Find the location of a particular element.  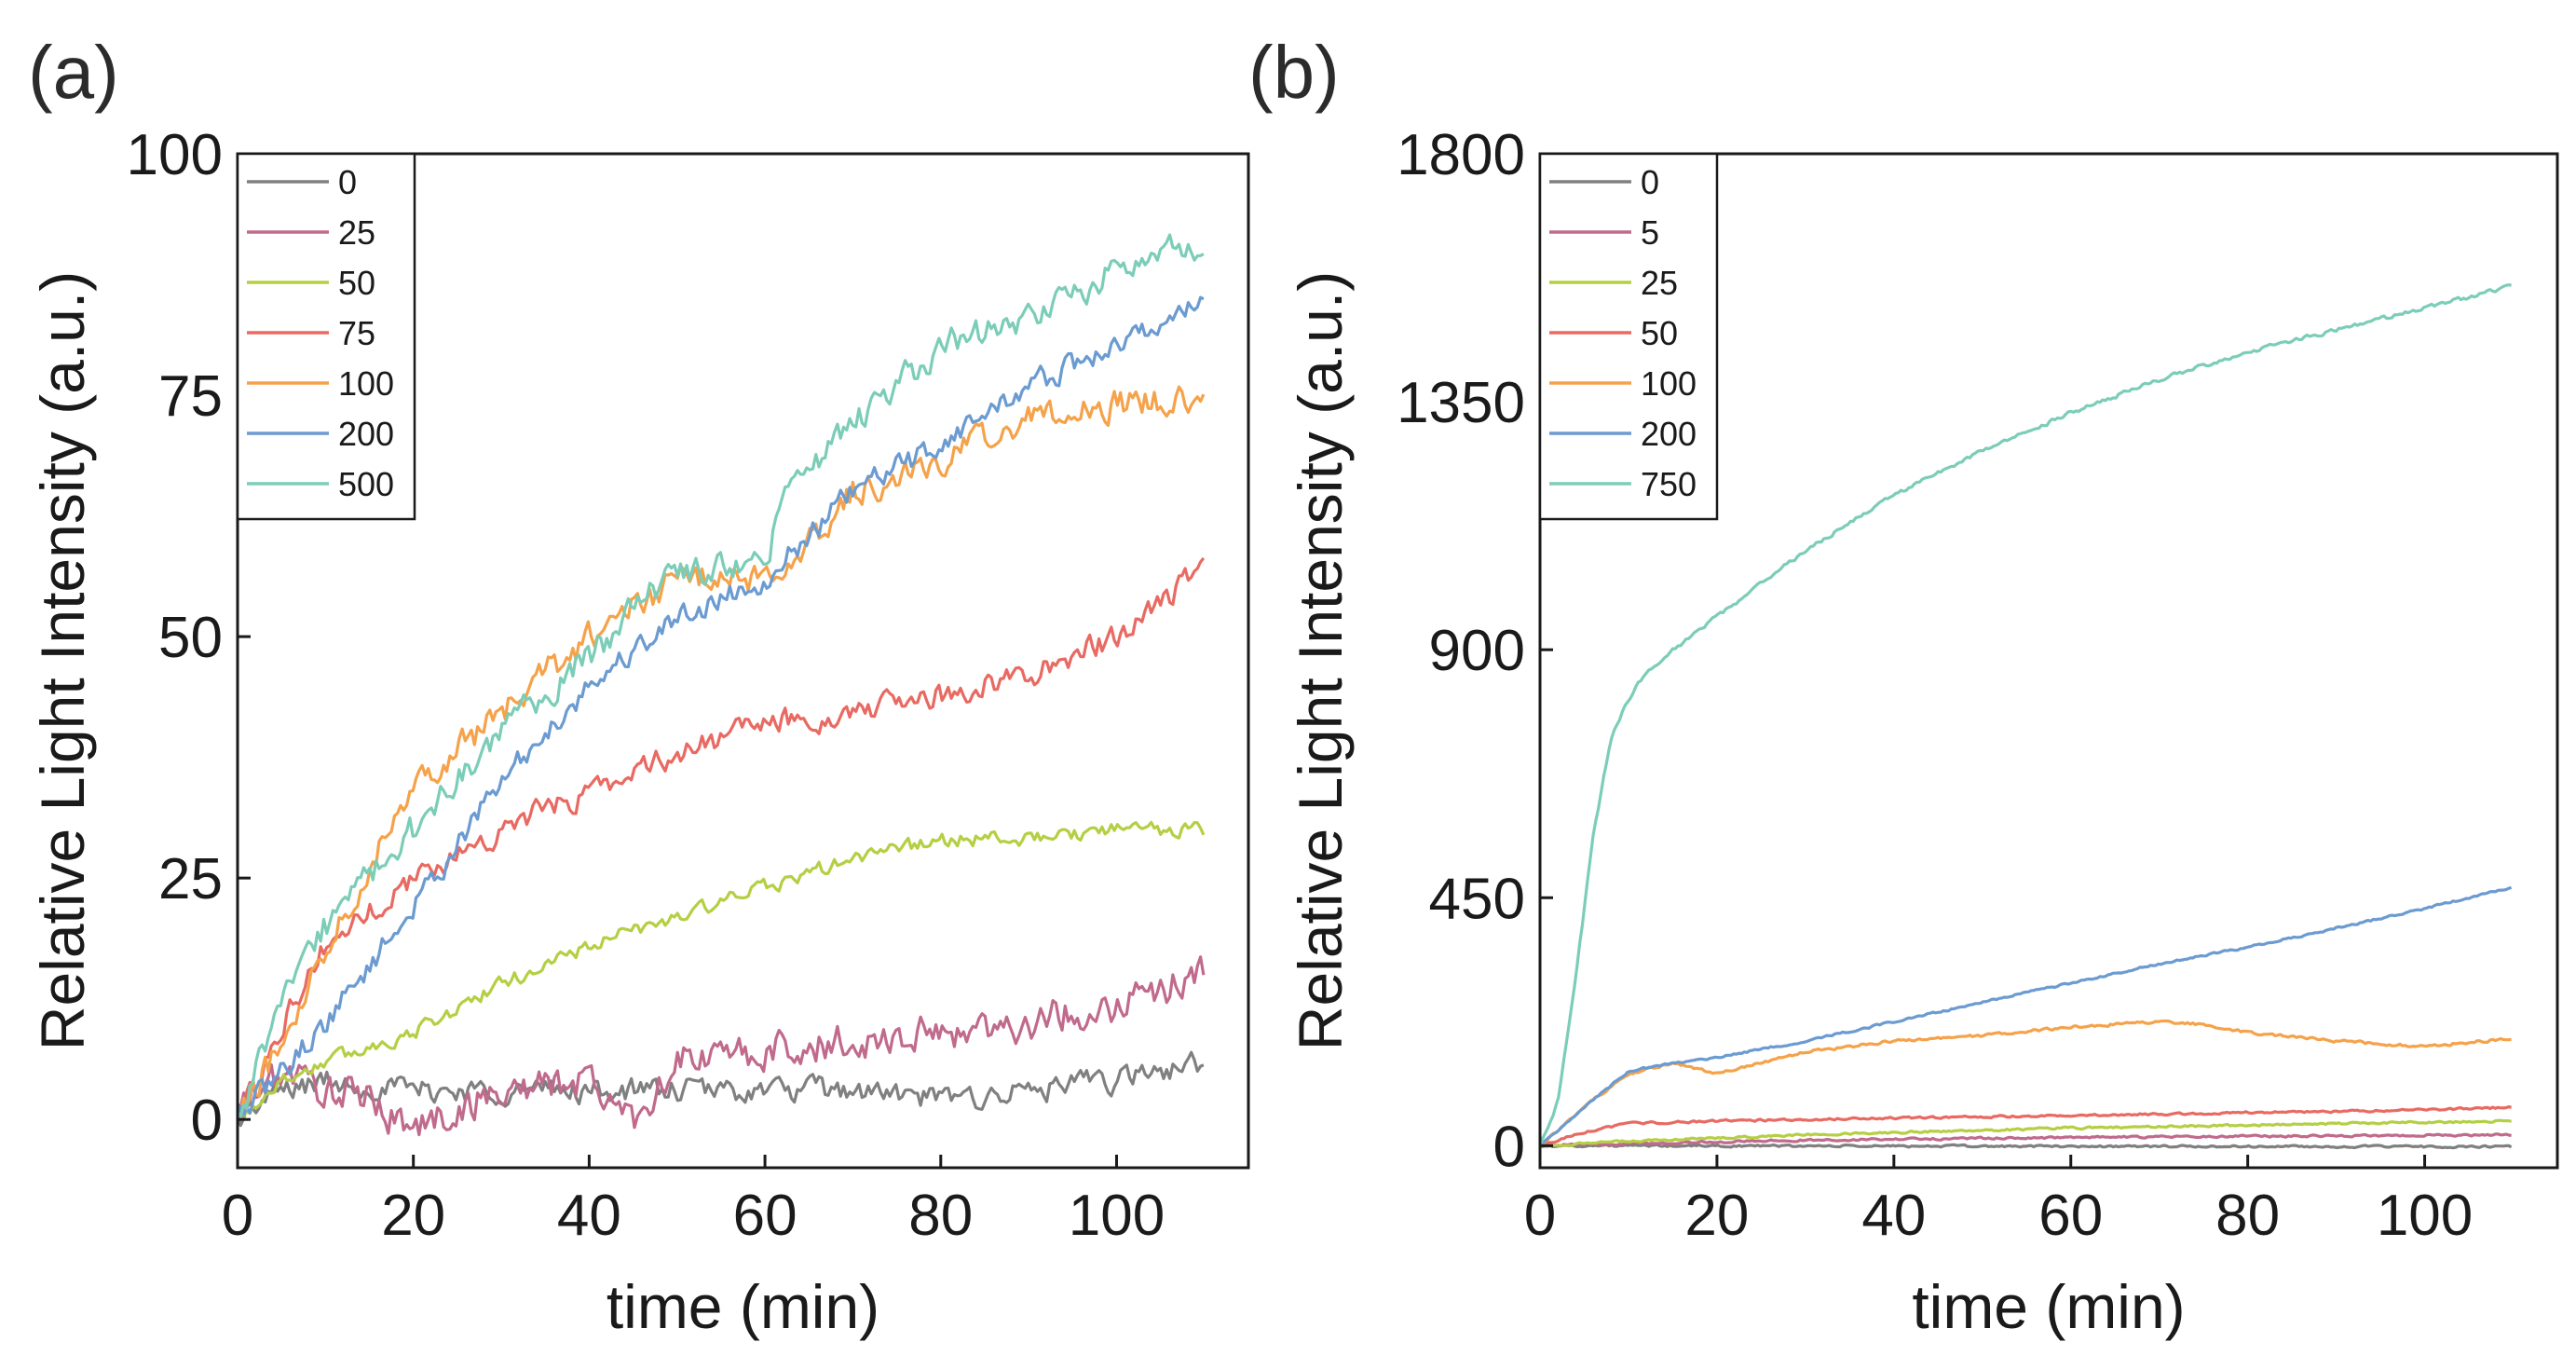

legend: 0 5 25 50 100 200 750 is located at coordinates (1628, 336).